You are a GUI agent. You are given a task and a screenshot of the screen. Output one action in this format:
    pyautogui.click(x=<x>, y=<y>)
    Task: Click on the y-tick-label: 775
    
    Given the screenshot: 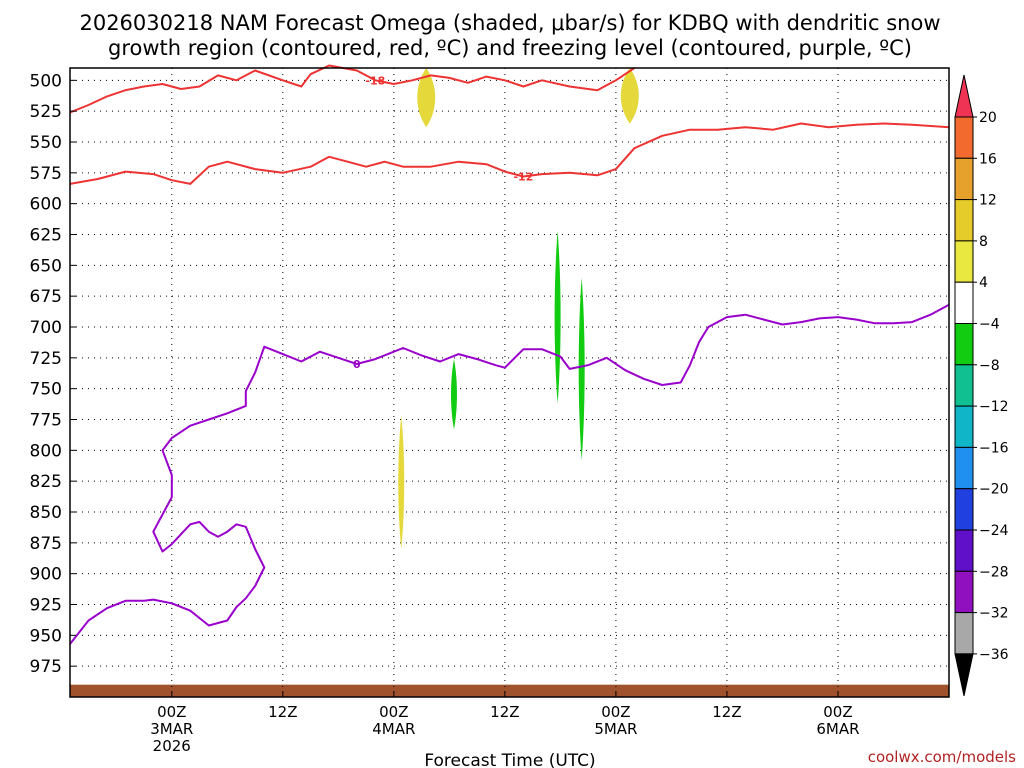 What is the action you would take?
    pyautogui.click(x=46, y=421)
    